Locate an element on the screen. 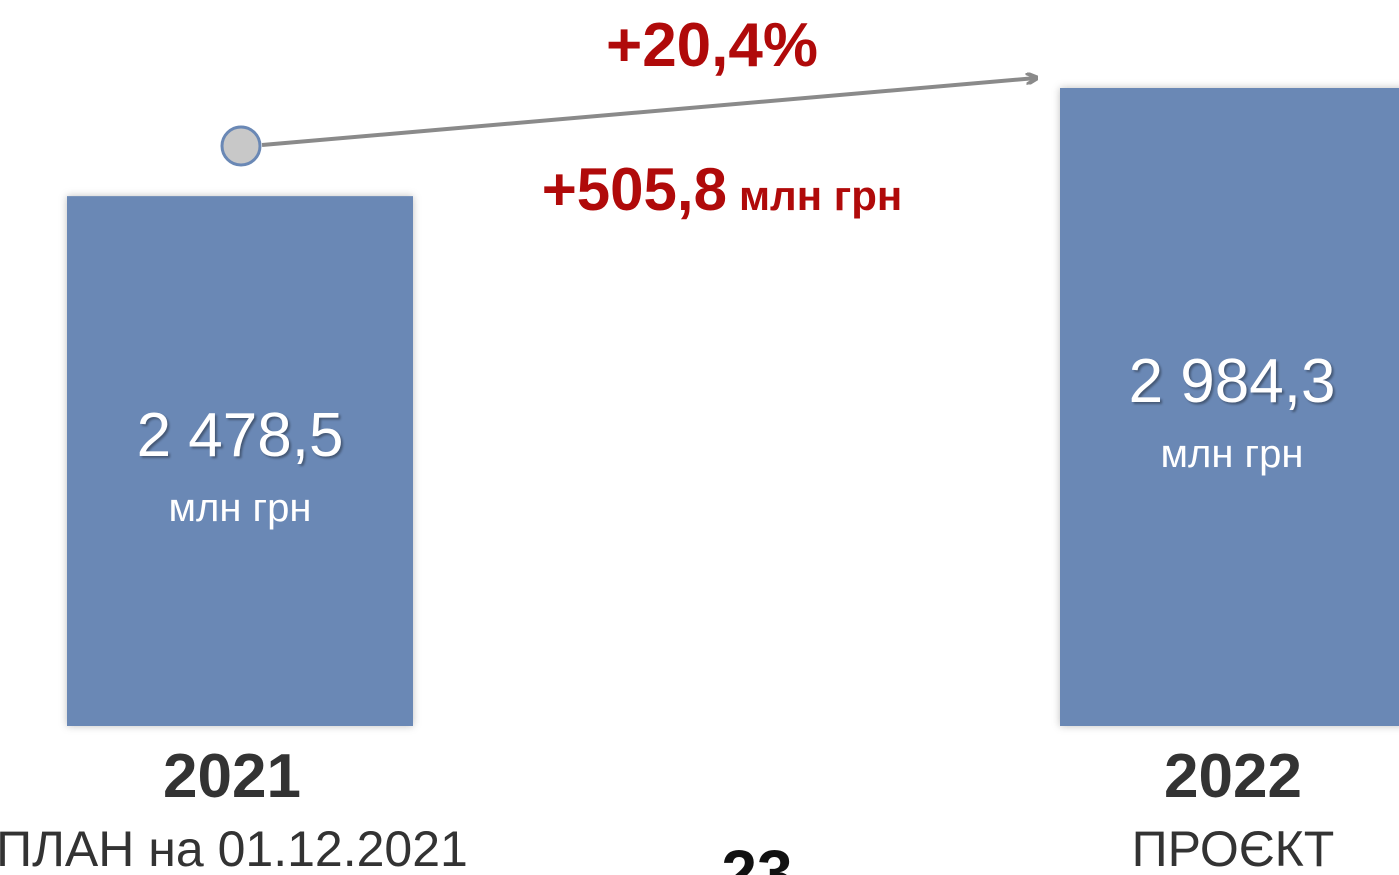 This screenshot has height=875, width=1399. unit-label-2021: млн грн is located at coordinates (240, 508).